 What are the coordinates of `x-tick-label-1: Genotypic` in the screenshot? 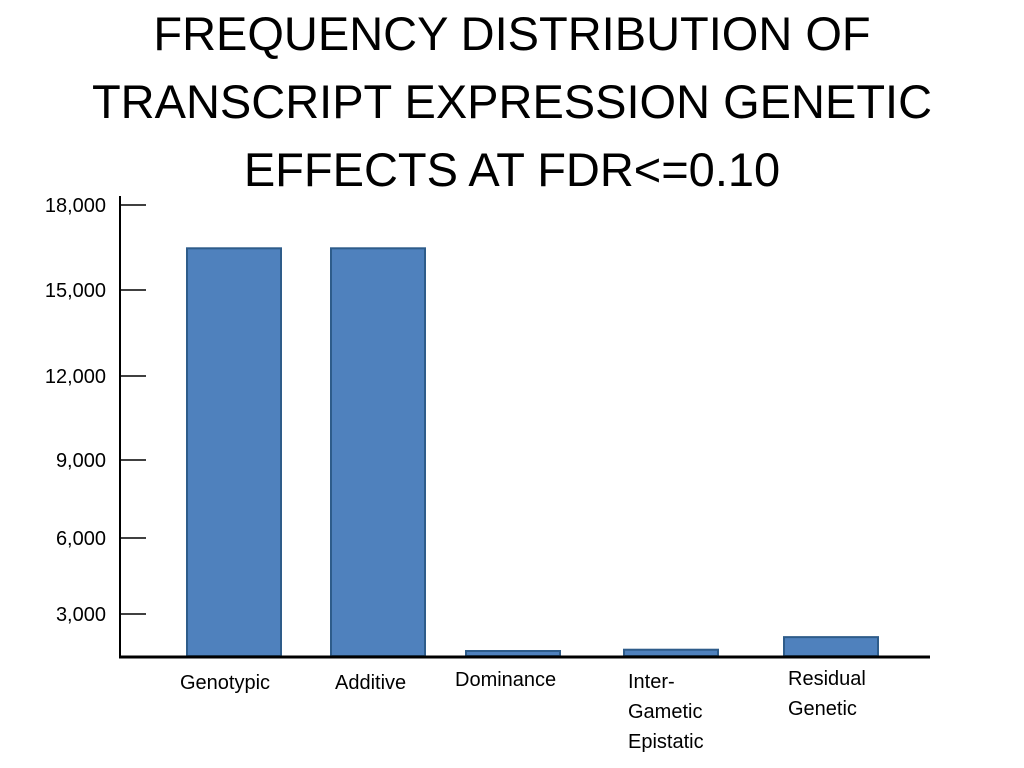 It's located at (225, 683).